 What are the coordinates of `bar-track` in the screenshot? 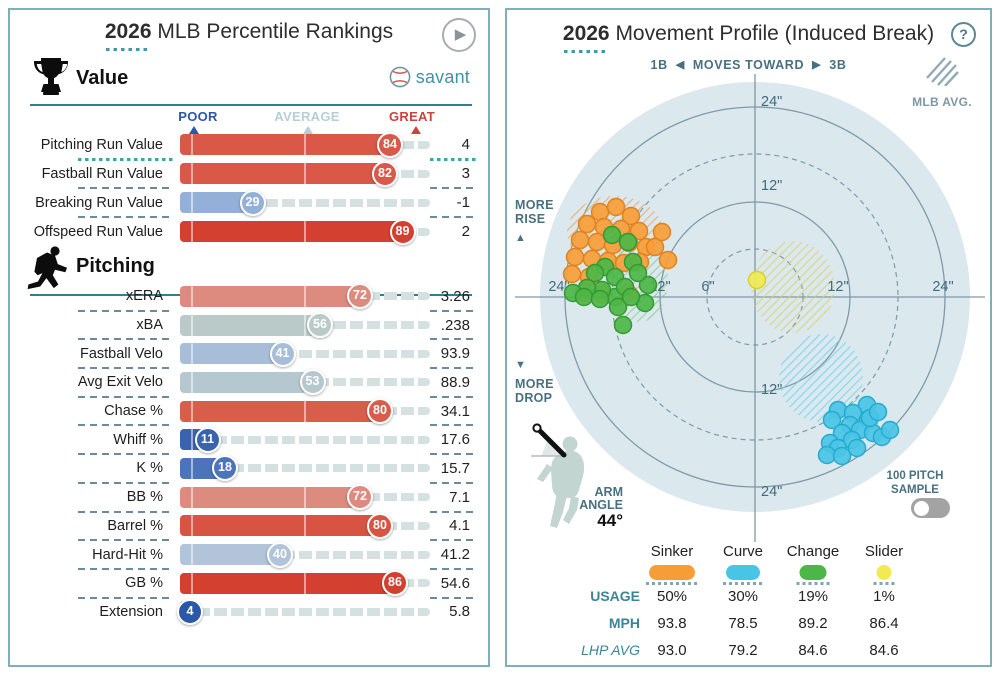 It's located at (305, 353).